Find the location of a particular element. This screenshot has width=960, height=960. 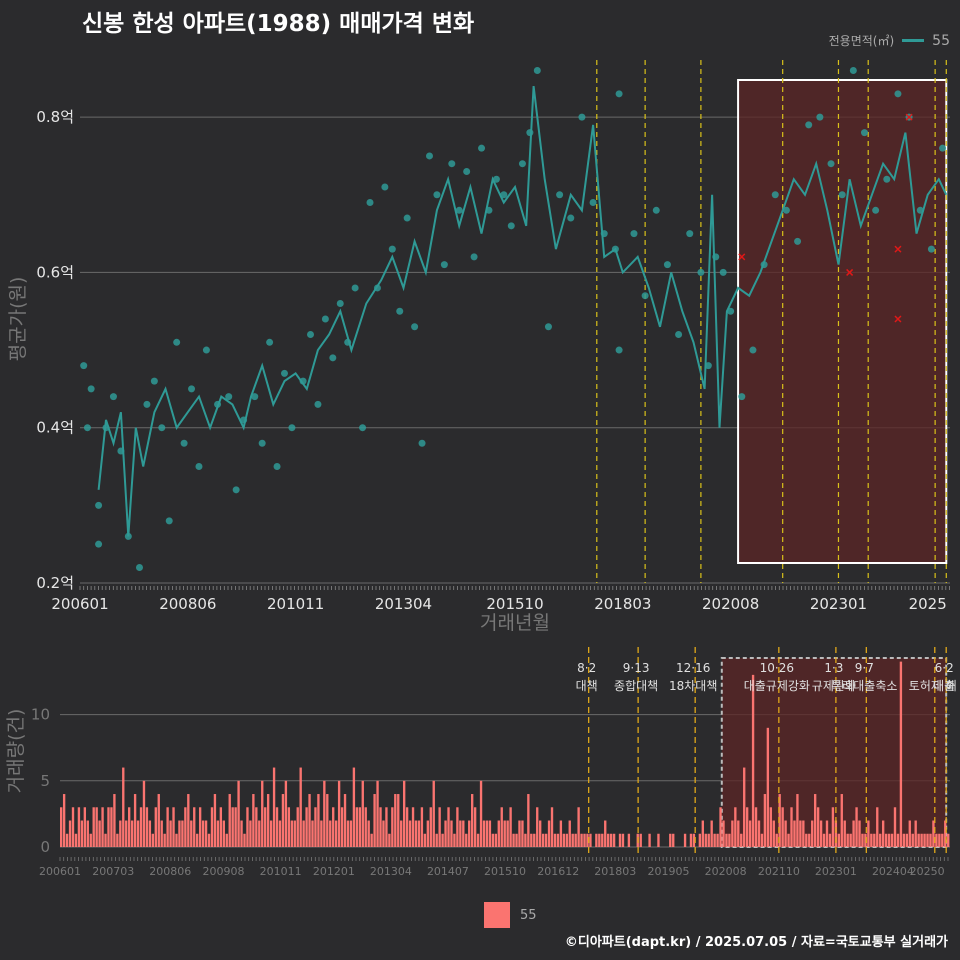

policy-label-date: 9·7 is located at coordinates (864, 668).